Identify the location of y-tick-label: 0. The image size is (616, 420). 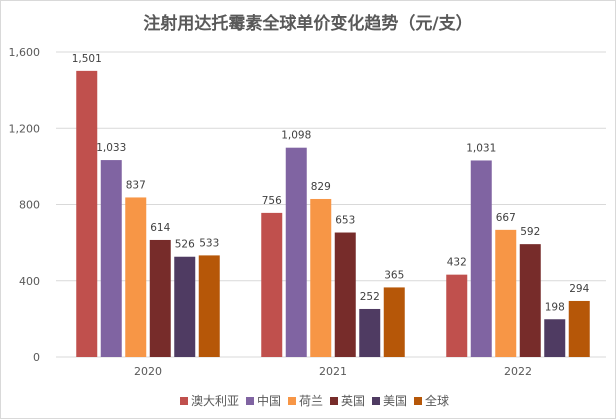
(36, 357).